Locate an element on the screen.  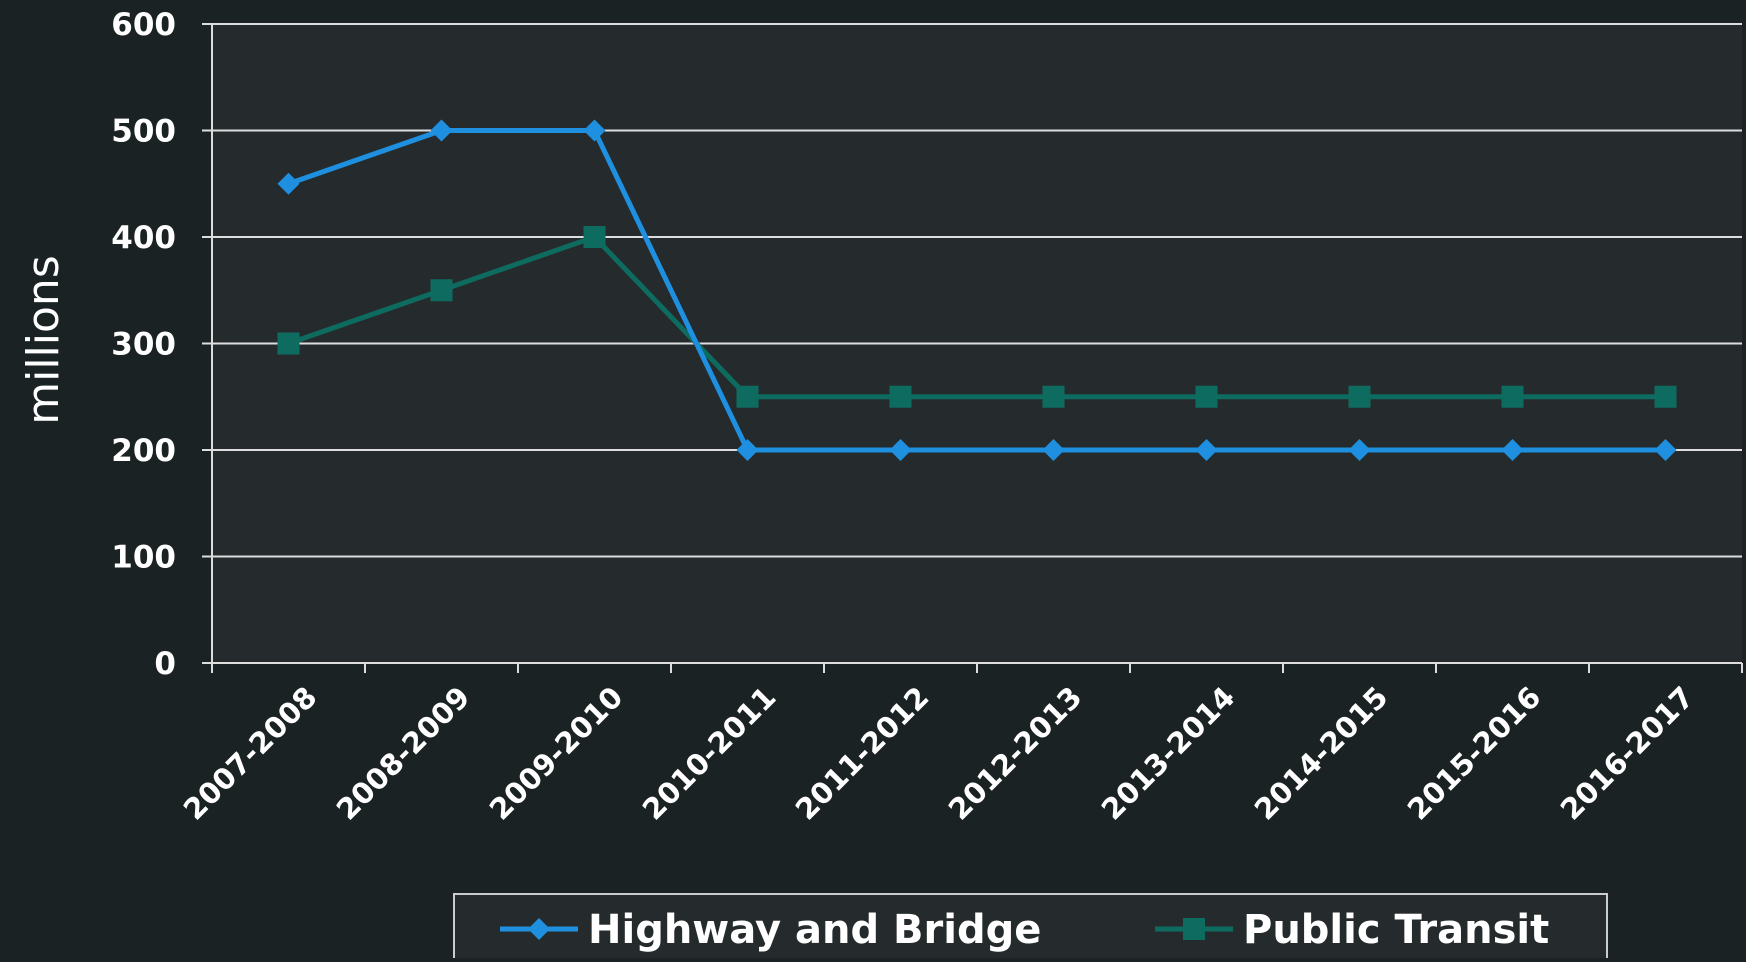
y-tick-label: 300 is located at coordinates (143, 345).